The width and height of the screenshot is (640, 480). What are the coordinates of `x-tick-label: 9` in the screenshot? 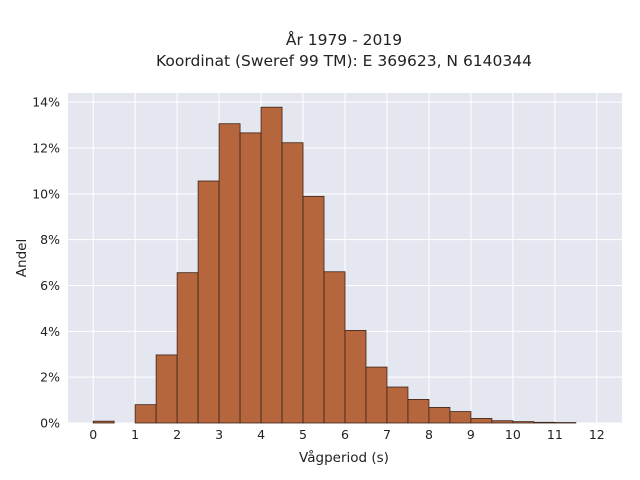 It's located at (471, 434).